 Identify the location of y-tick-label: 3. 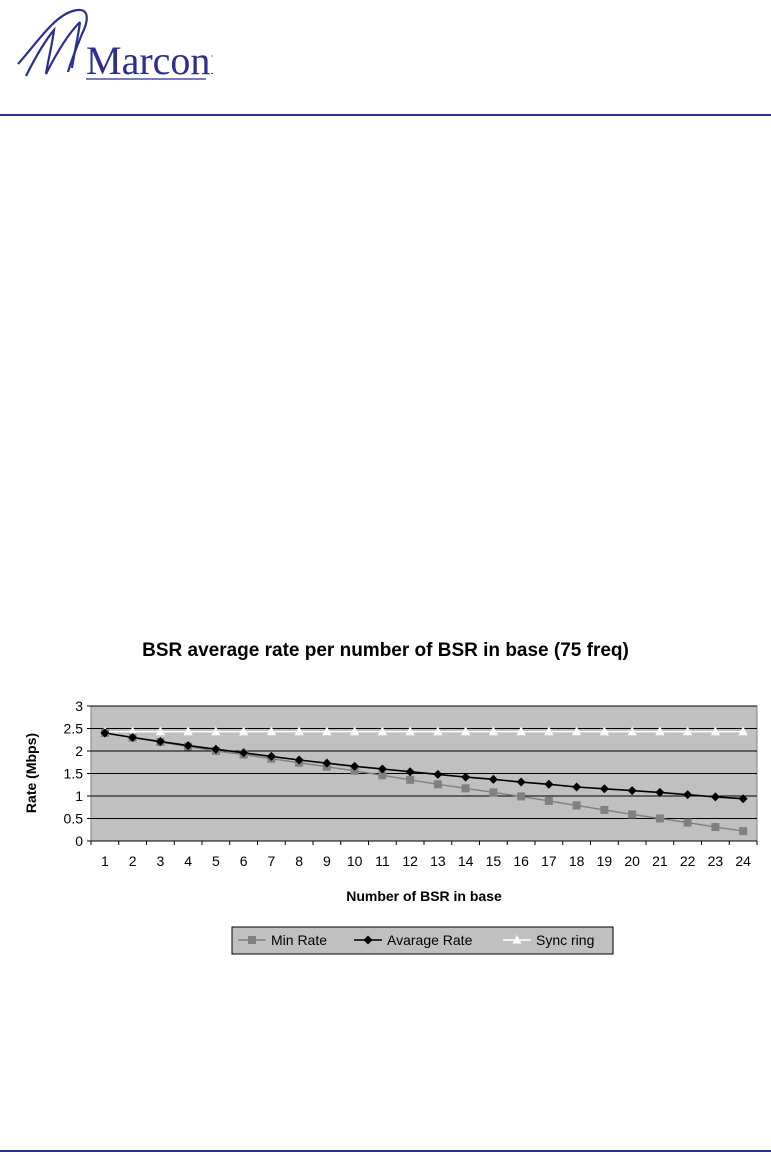
(79, 706).